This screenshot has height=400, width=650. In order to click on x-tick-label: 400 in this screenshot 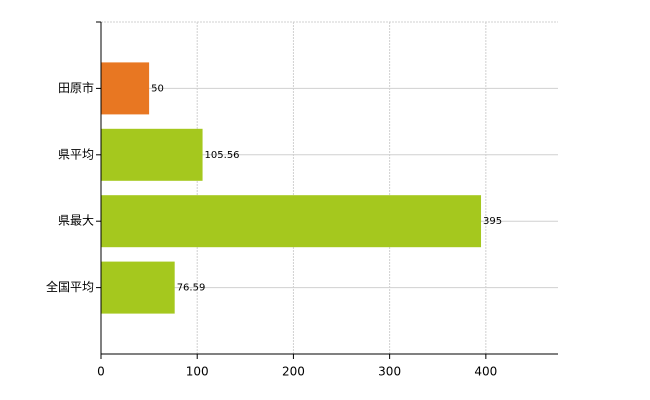, I will do `click(485, 372)`.